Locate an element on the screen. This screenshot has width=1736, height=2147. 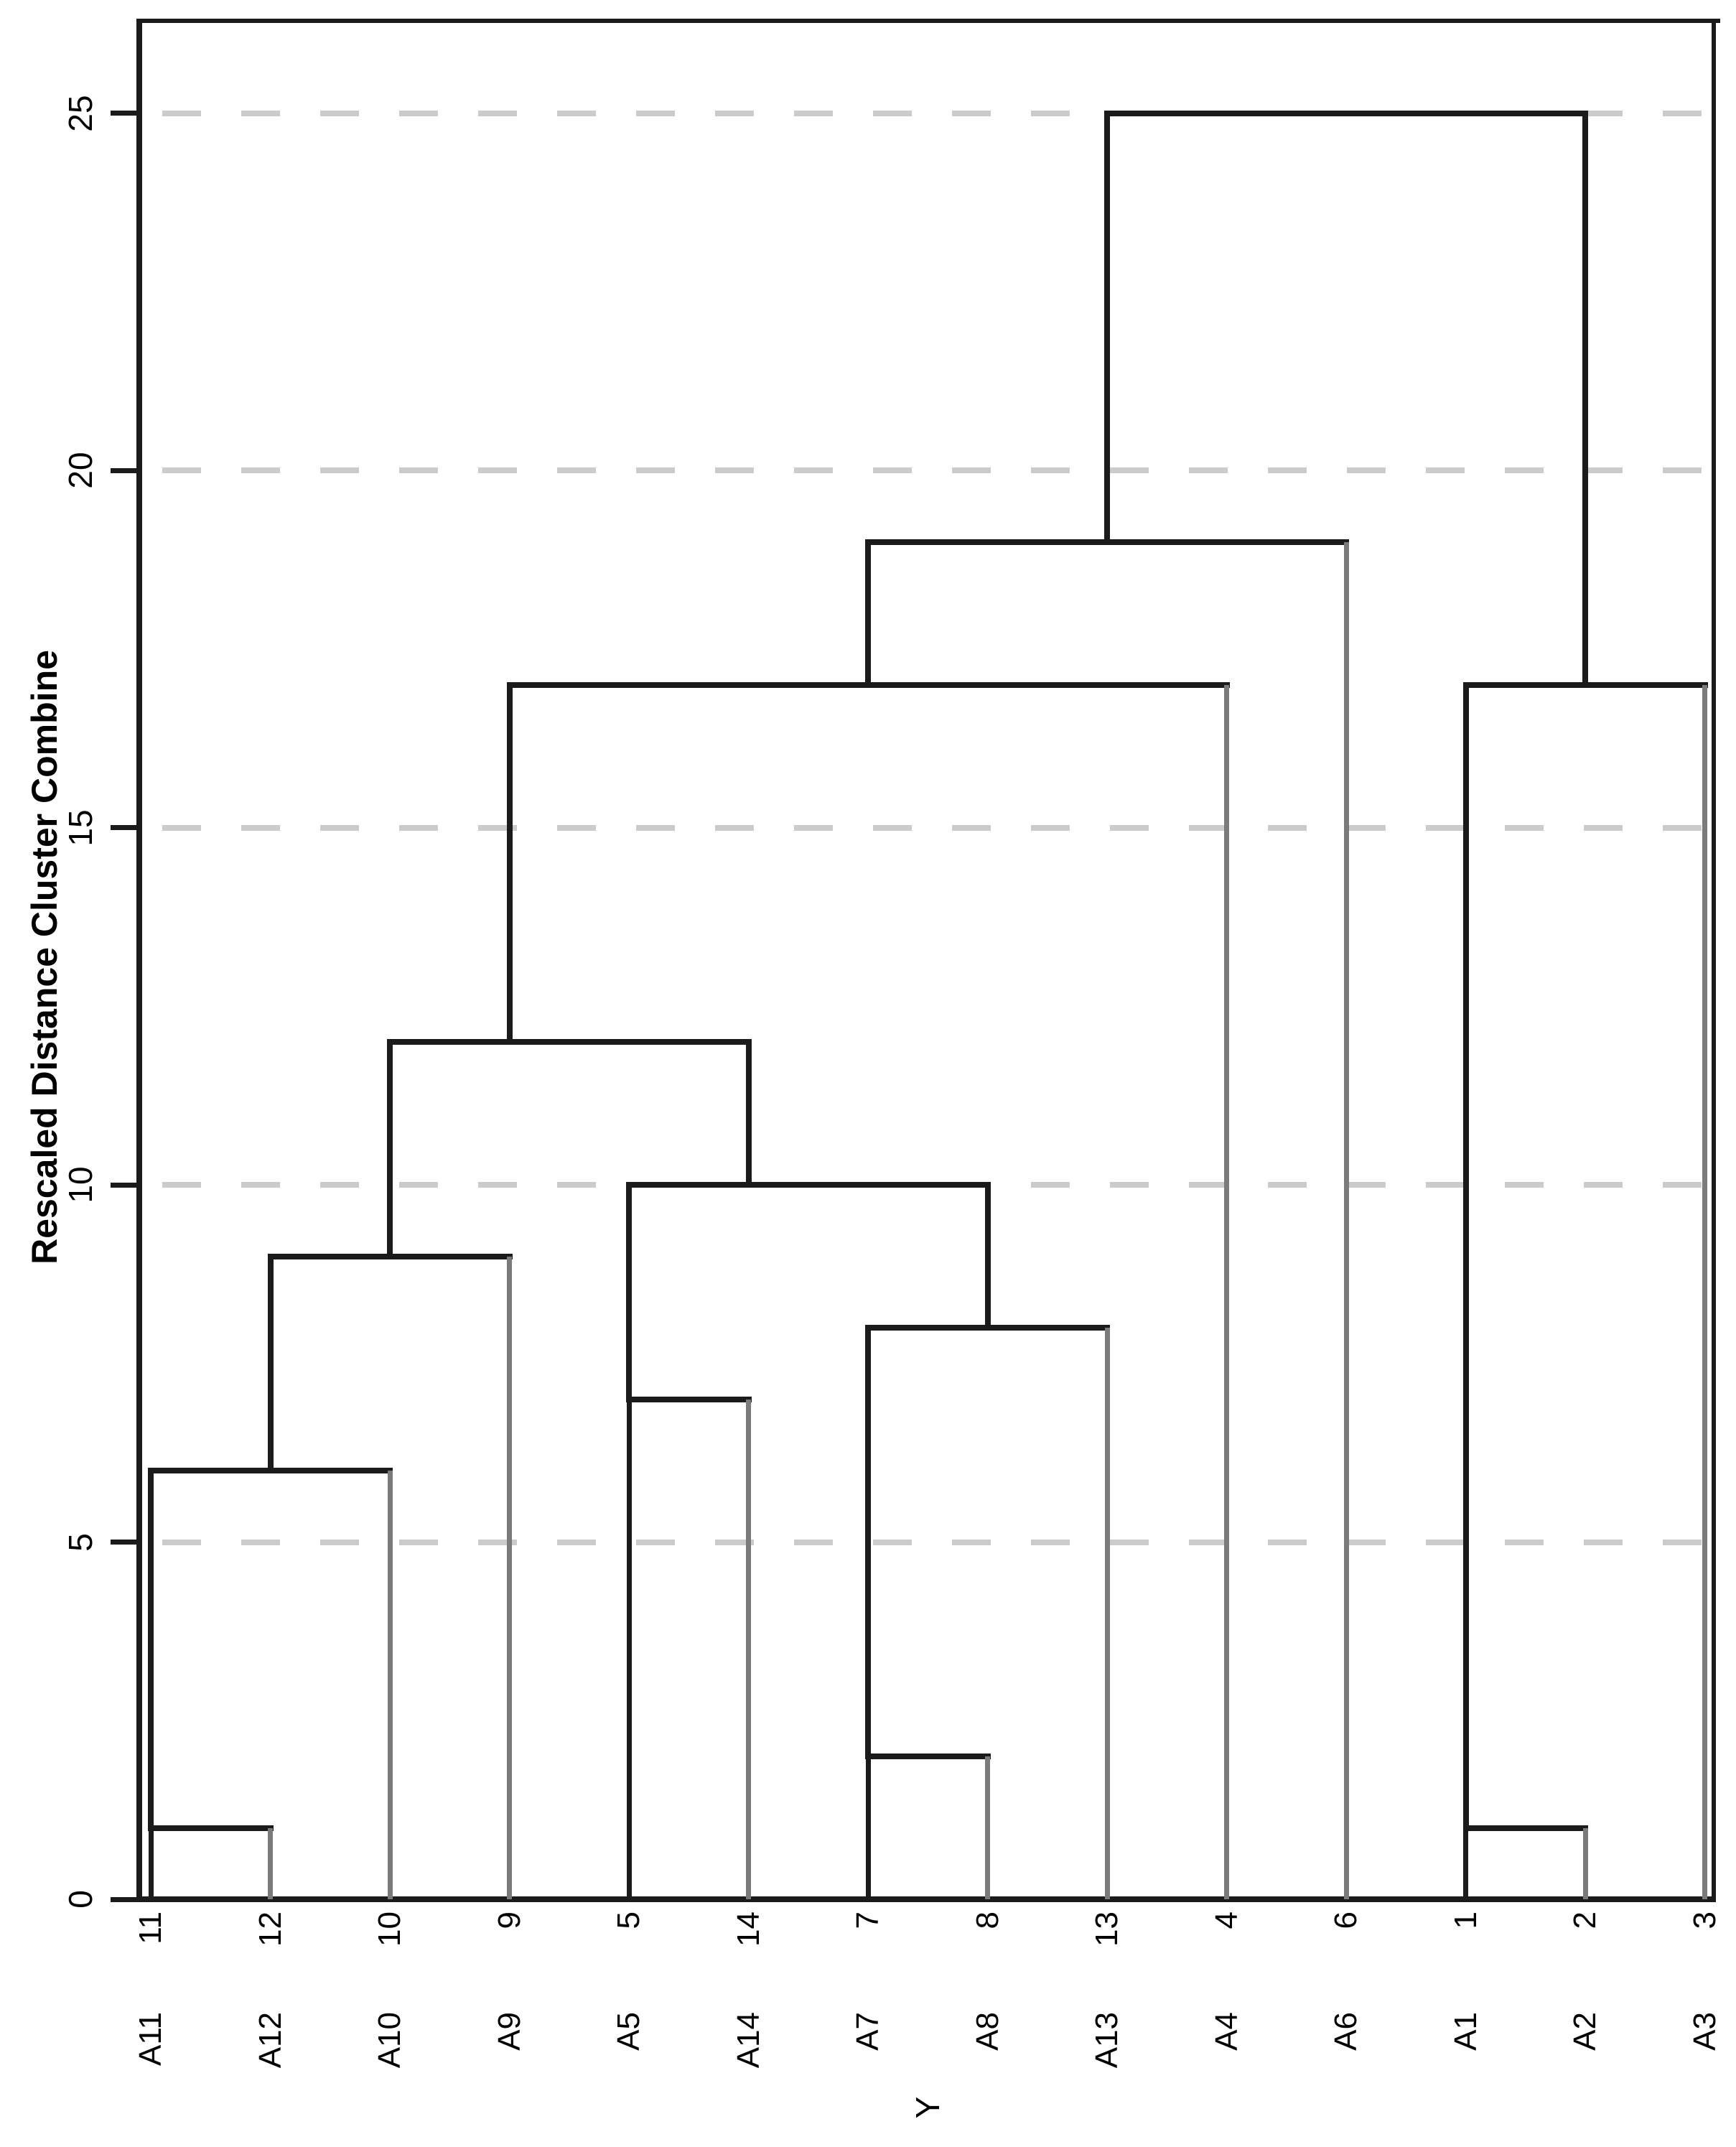
leaf-cluster-label-10: 10 is located at coordinates (389, 1929).